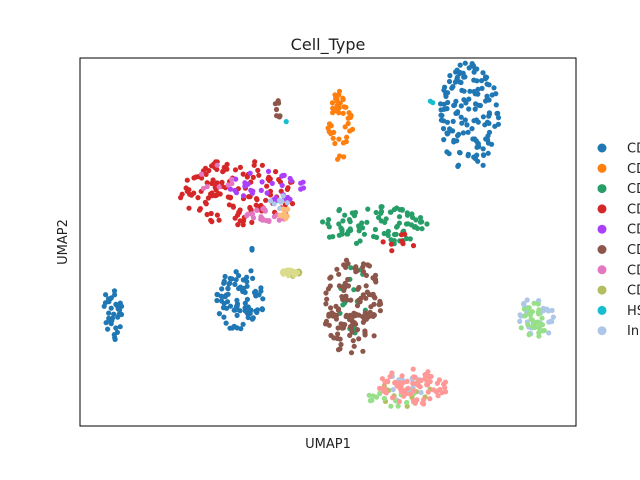 The height and width of the screenshot is (480, 640). I want to click on chart-title: Cell_Type, so click(328, 45).